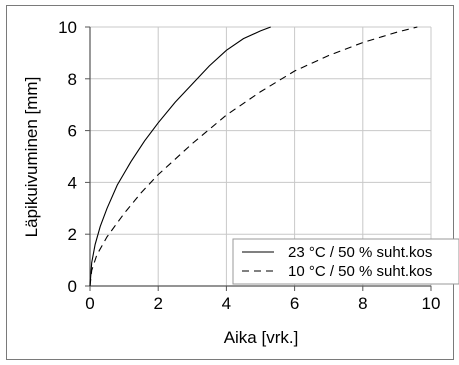  Describe the element at coordinates (72, 131) in the screenshot. I see `y-tick-label: 6` at that location.